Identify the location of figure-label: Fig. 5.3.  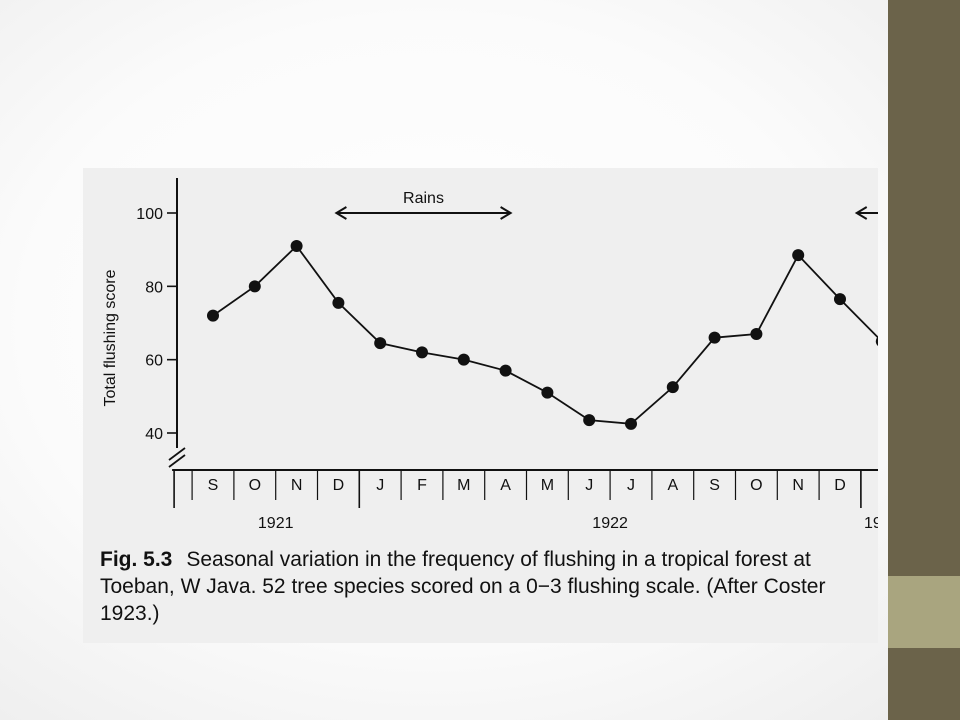
(136, 559).